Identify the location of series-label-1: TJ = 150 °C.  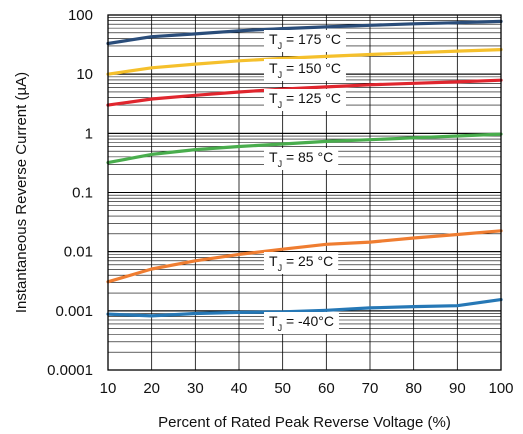
(305, 70).